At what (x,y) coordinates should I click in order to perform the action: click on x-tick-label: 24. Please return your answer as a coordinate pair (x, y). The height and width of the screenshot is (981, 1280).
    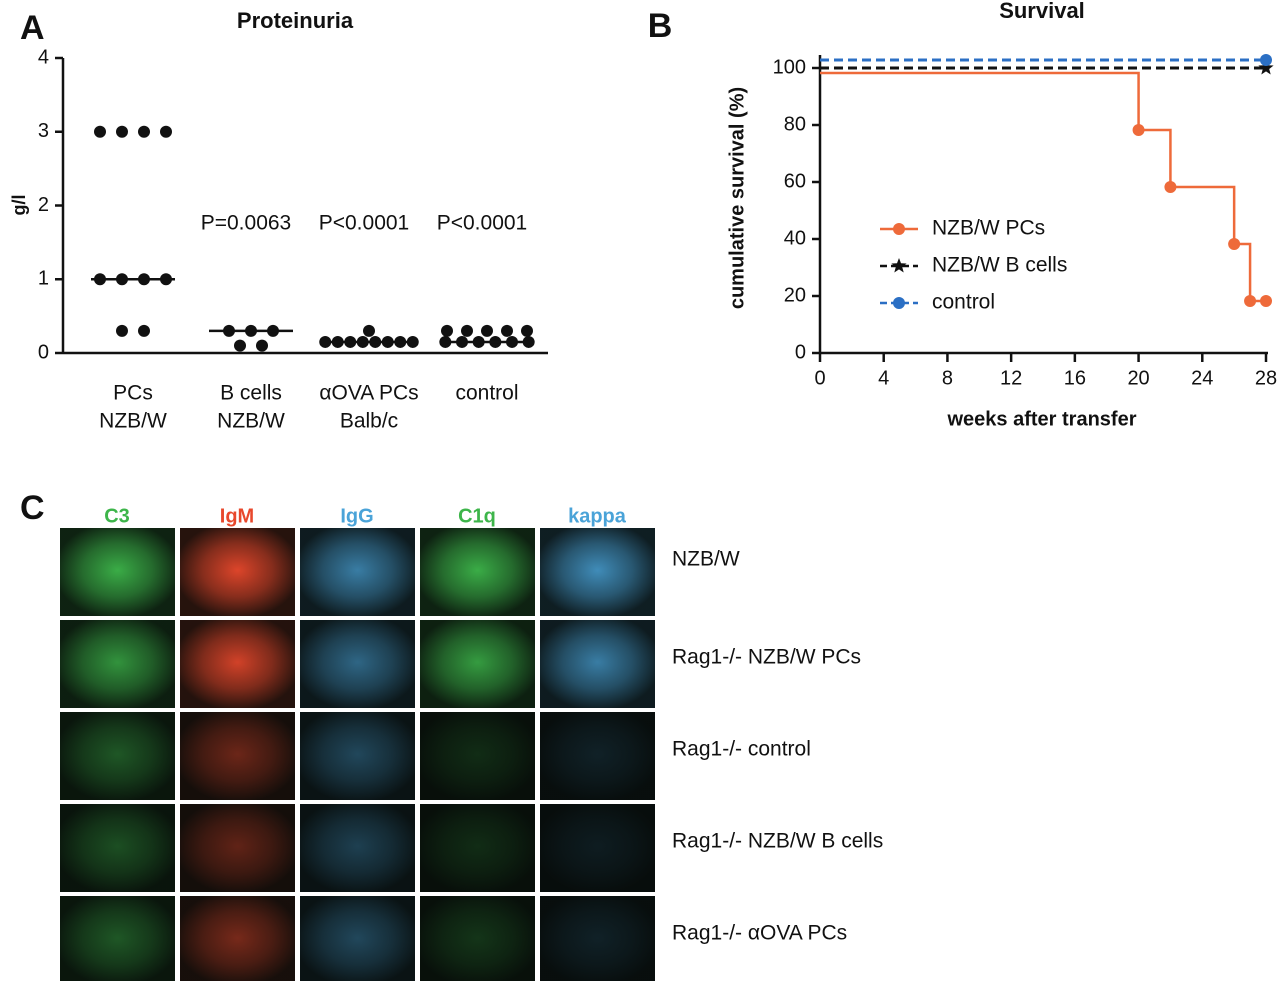
    Looking at the image, I should click on (1202, 378).